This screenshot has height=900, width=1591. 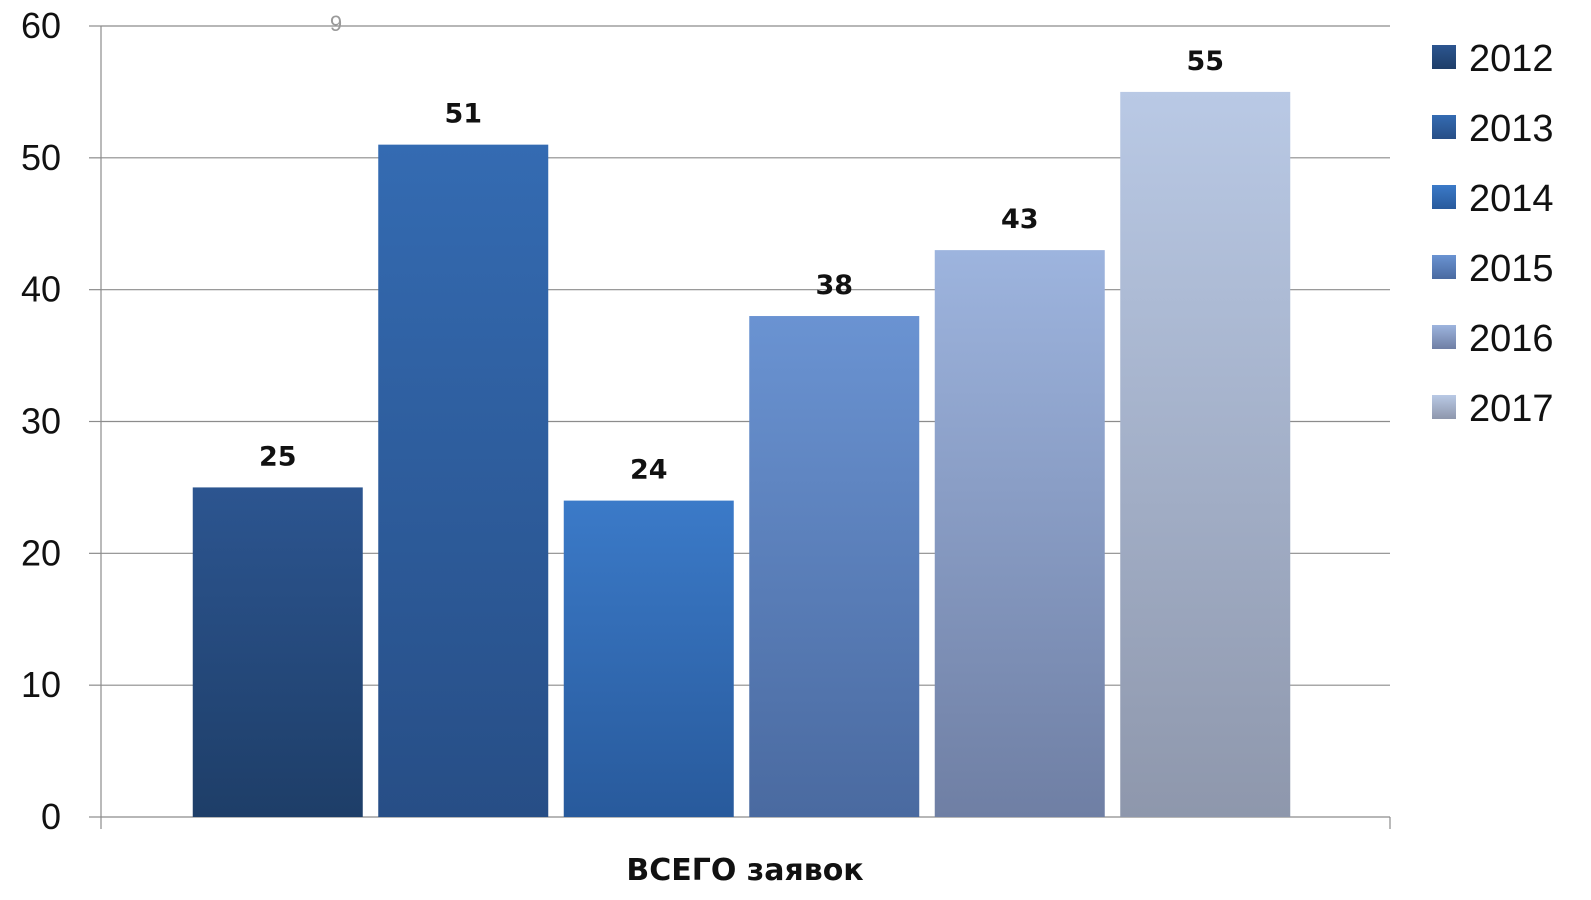 What do you see at coordinates (1444, 57) in the screenshot?
I see `legend-swatch-2012` at bounding box center [1444, 57].